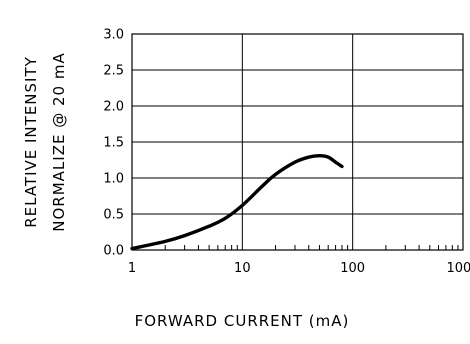 The height and width of the screenshot is (344, 470). What do you see at coordinates (113, 107) in the screenshot?
I see `y-tick-label: 2.0` at bounding box center [113, 107].